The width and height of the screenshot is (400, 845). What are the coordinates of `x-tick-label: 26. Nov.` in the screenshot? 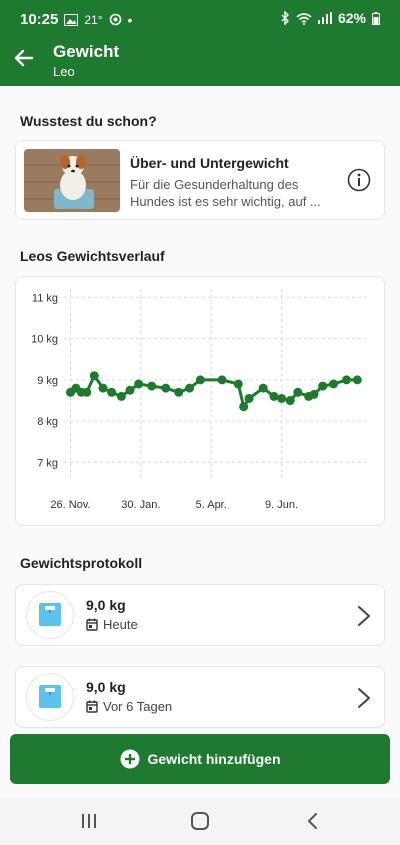 It's located at (70, 505).